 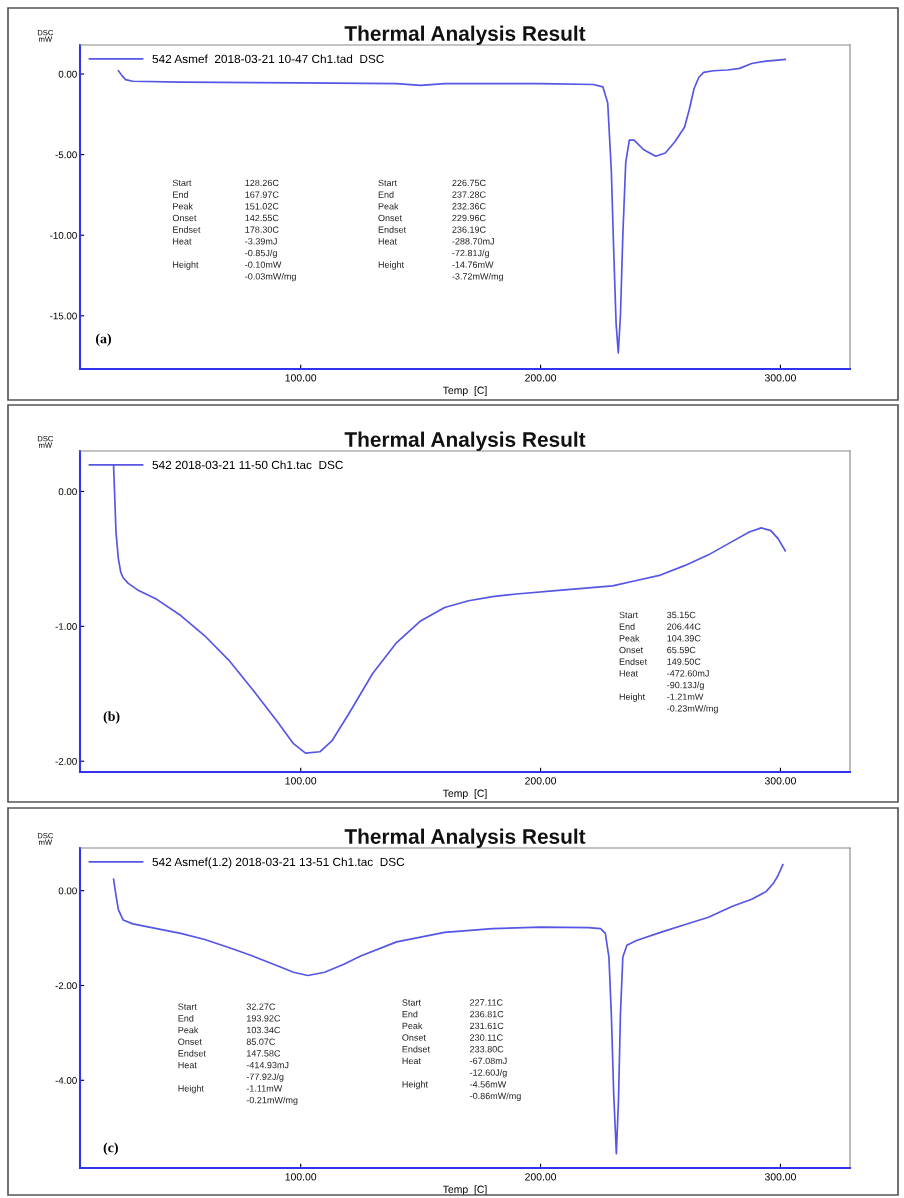 What do you see at coordinates (63, 235) in the screenshot?
I see `y-tick-label: -10.00` at bounding box center [63, 235].